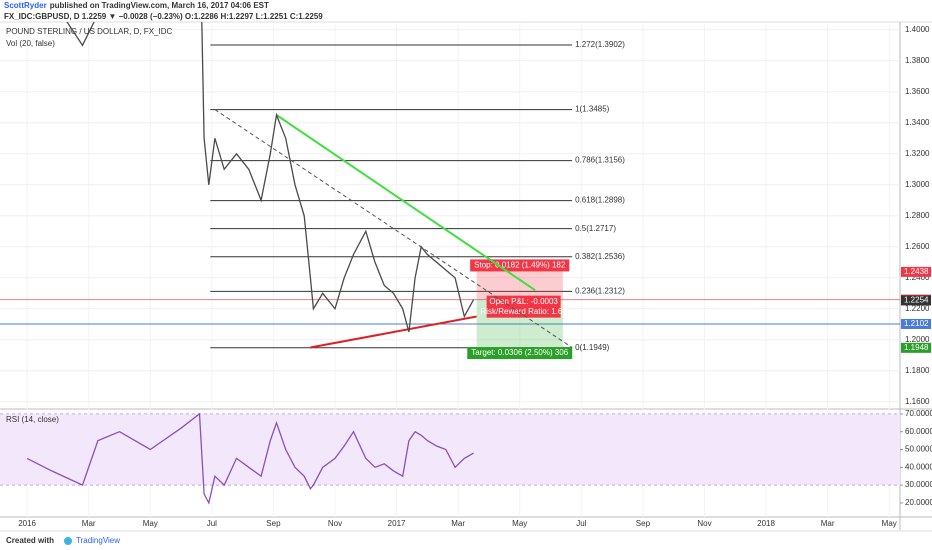  What do you see at coordinates (918, 484) in the screenshot?
I see `y-tick-label: 30.0000` at bounding box center [918, 484].